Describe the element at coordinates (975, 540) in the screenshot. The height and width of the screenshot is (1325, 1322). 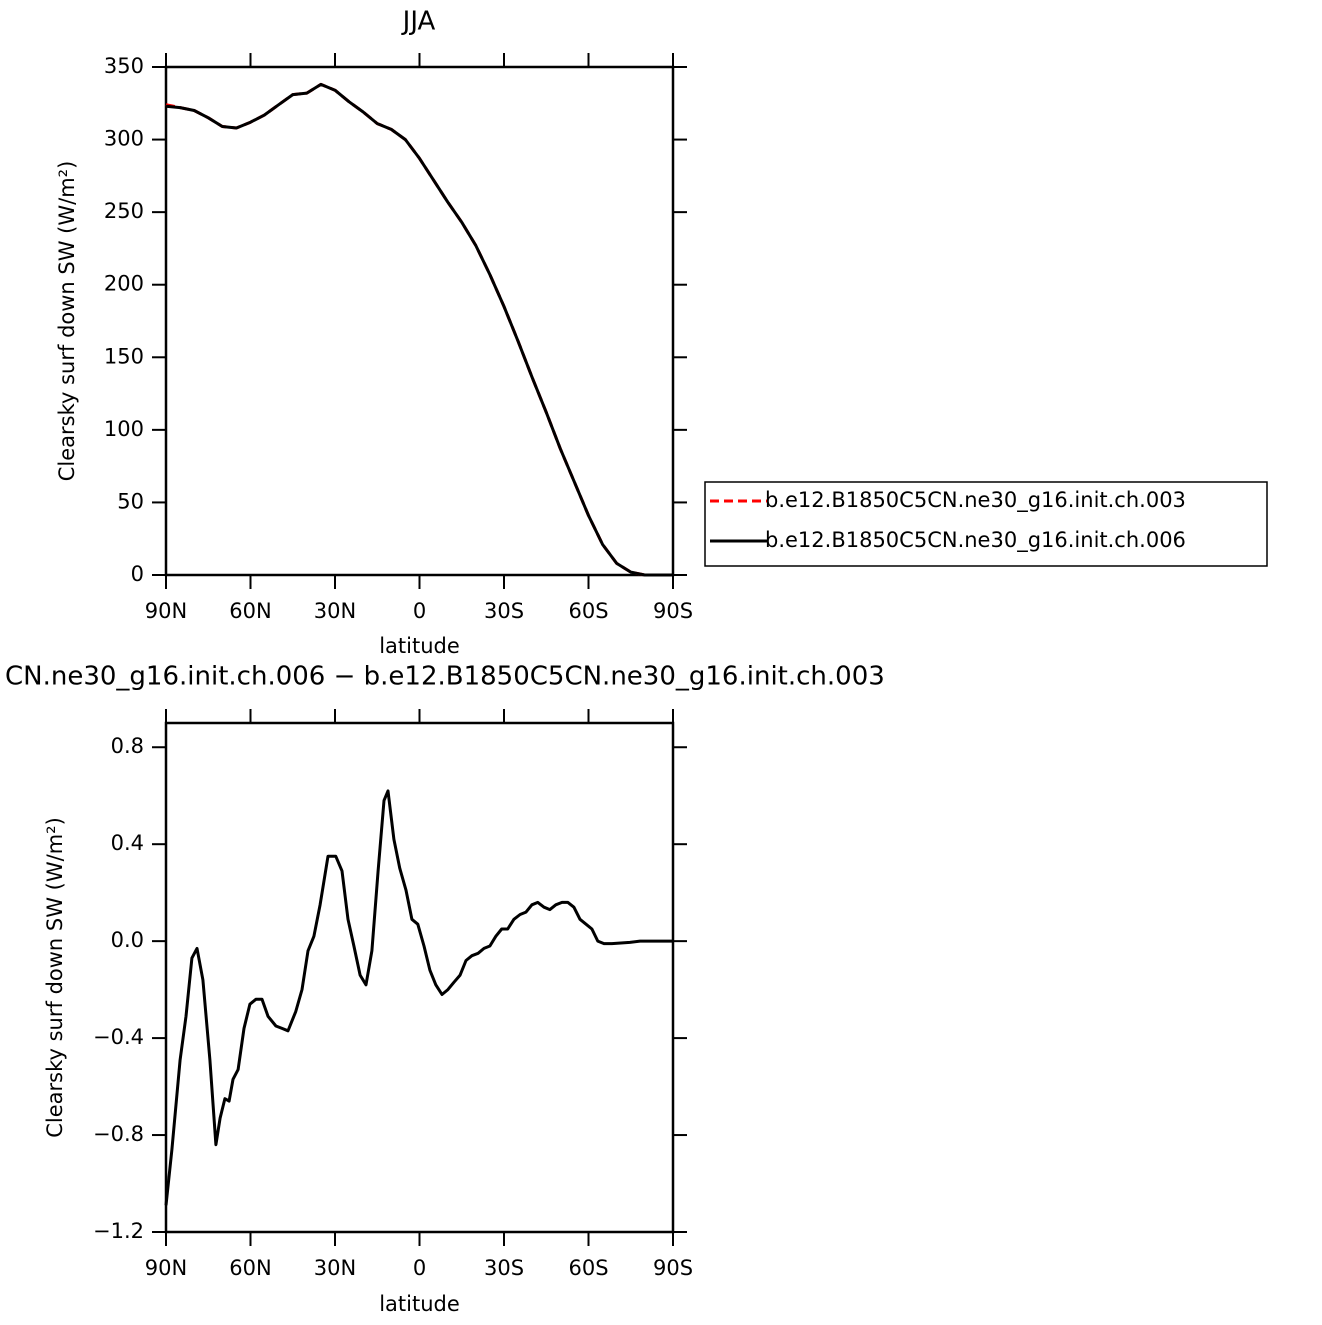
I see `legend-label: b.e12.B1850C5CN.ne30_g16.init.ch.006` at that location.